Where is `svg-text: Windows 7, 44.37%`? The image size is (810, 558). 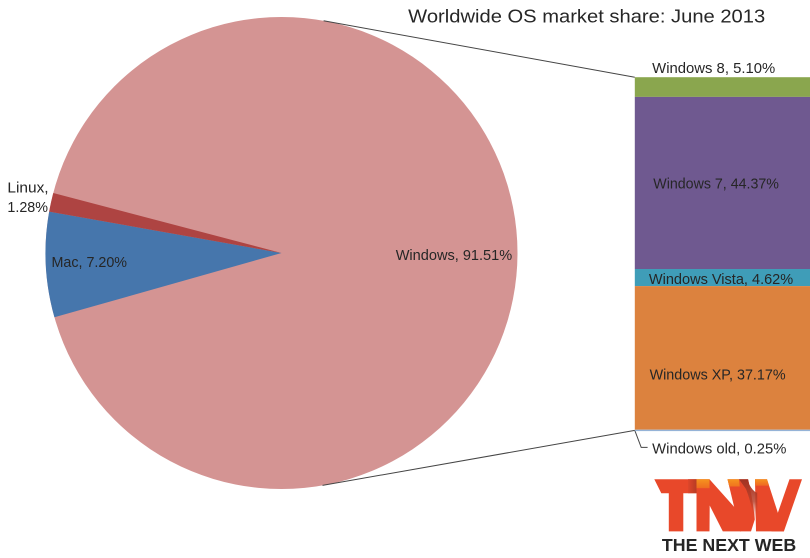
svg-text: Windows 7, 44.37% is located at coordinates (716, 185).